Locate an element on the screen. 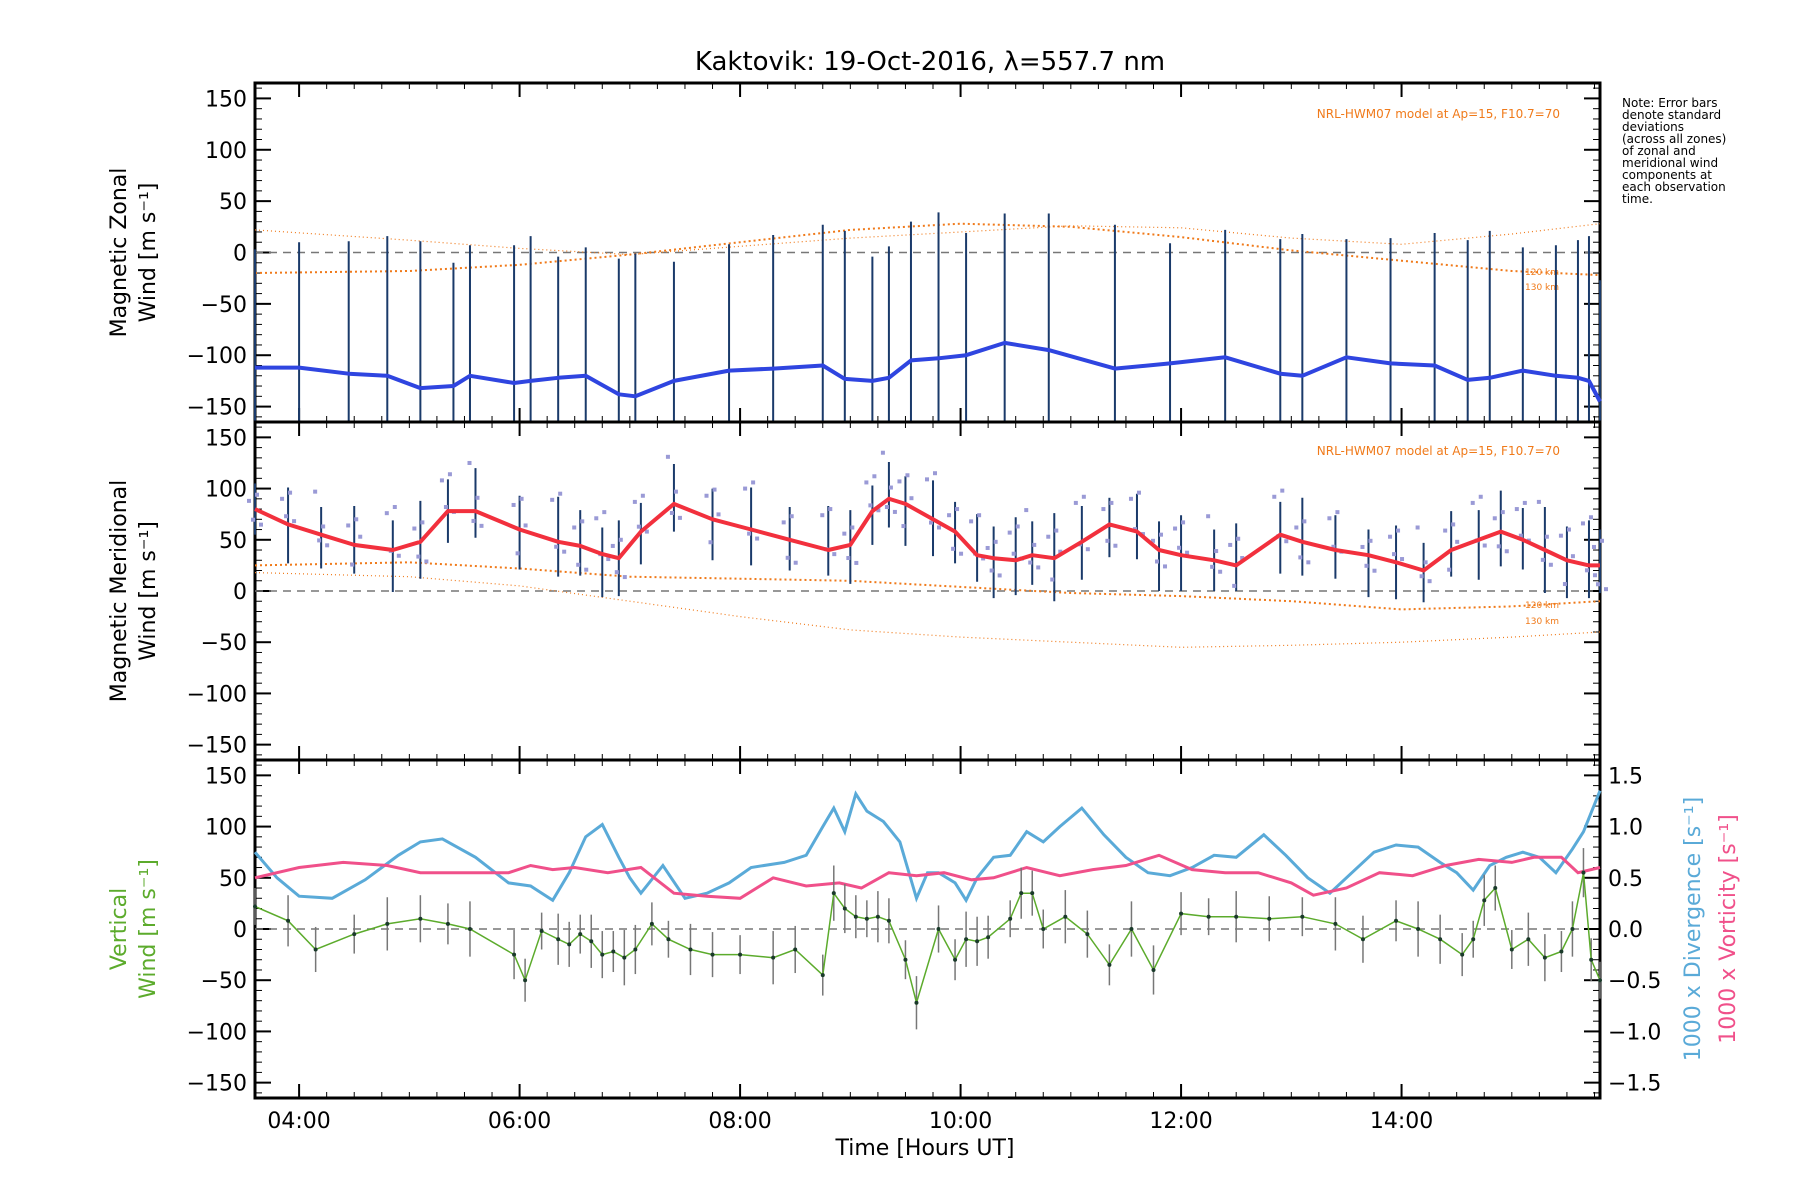  x-tick-label: 06:00 is located at coordinates (519, 1121).